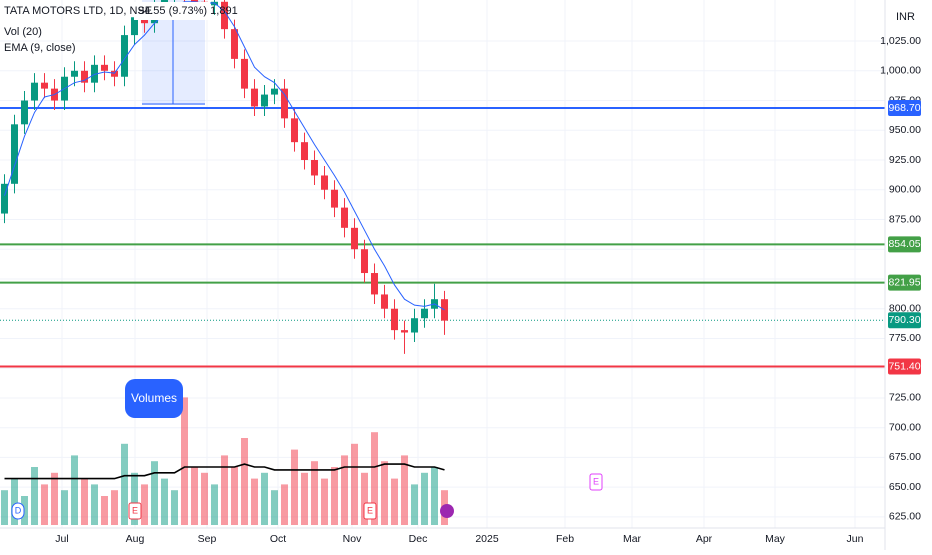 The width and height of the screenshot is (932, 555). What do you see at coordinates (487, 539) in the screenshot?
I see `x-tick-label: 2025` at bounding box center [487, 539].